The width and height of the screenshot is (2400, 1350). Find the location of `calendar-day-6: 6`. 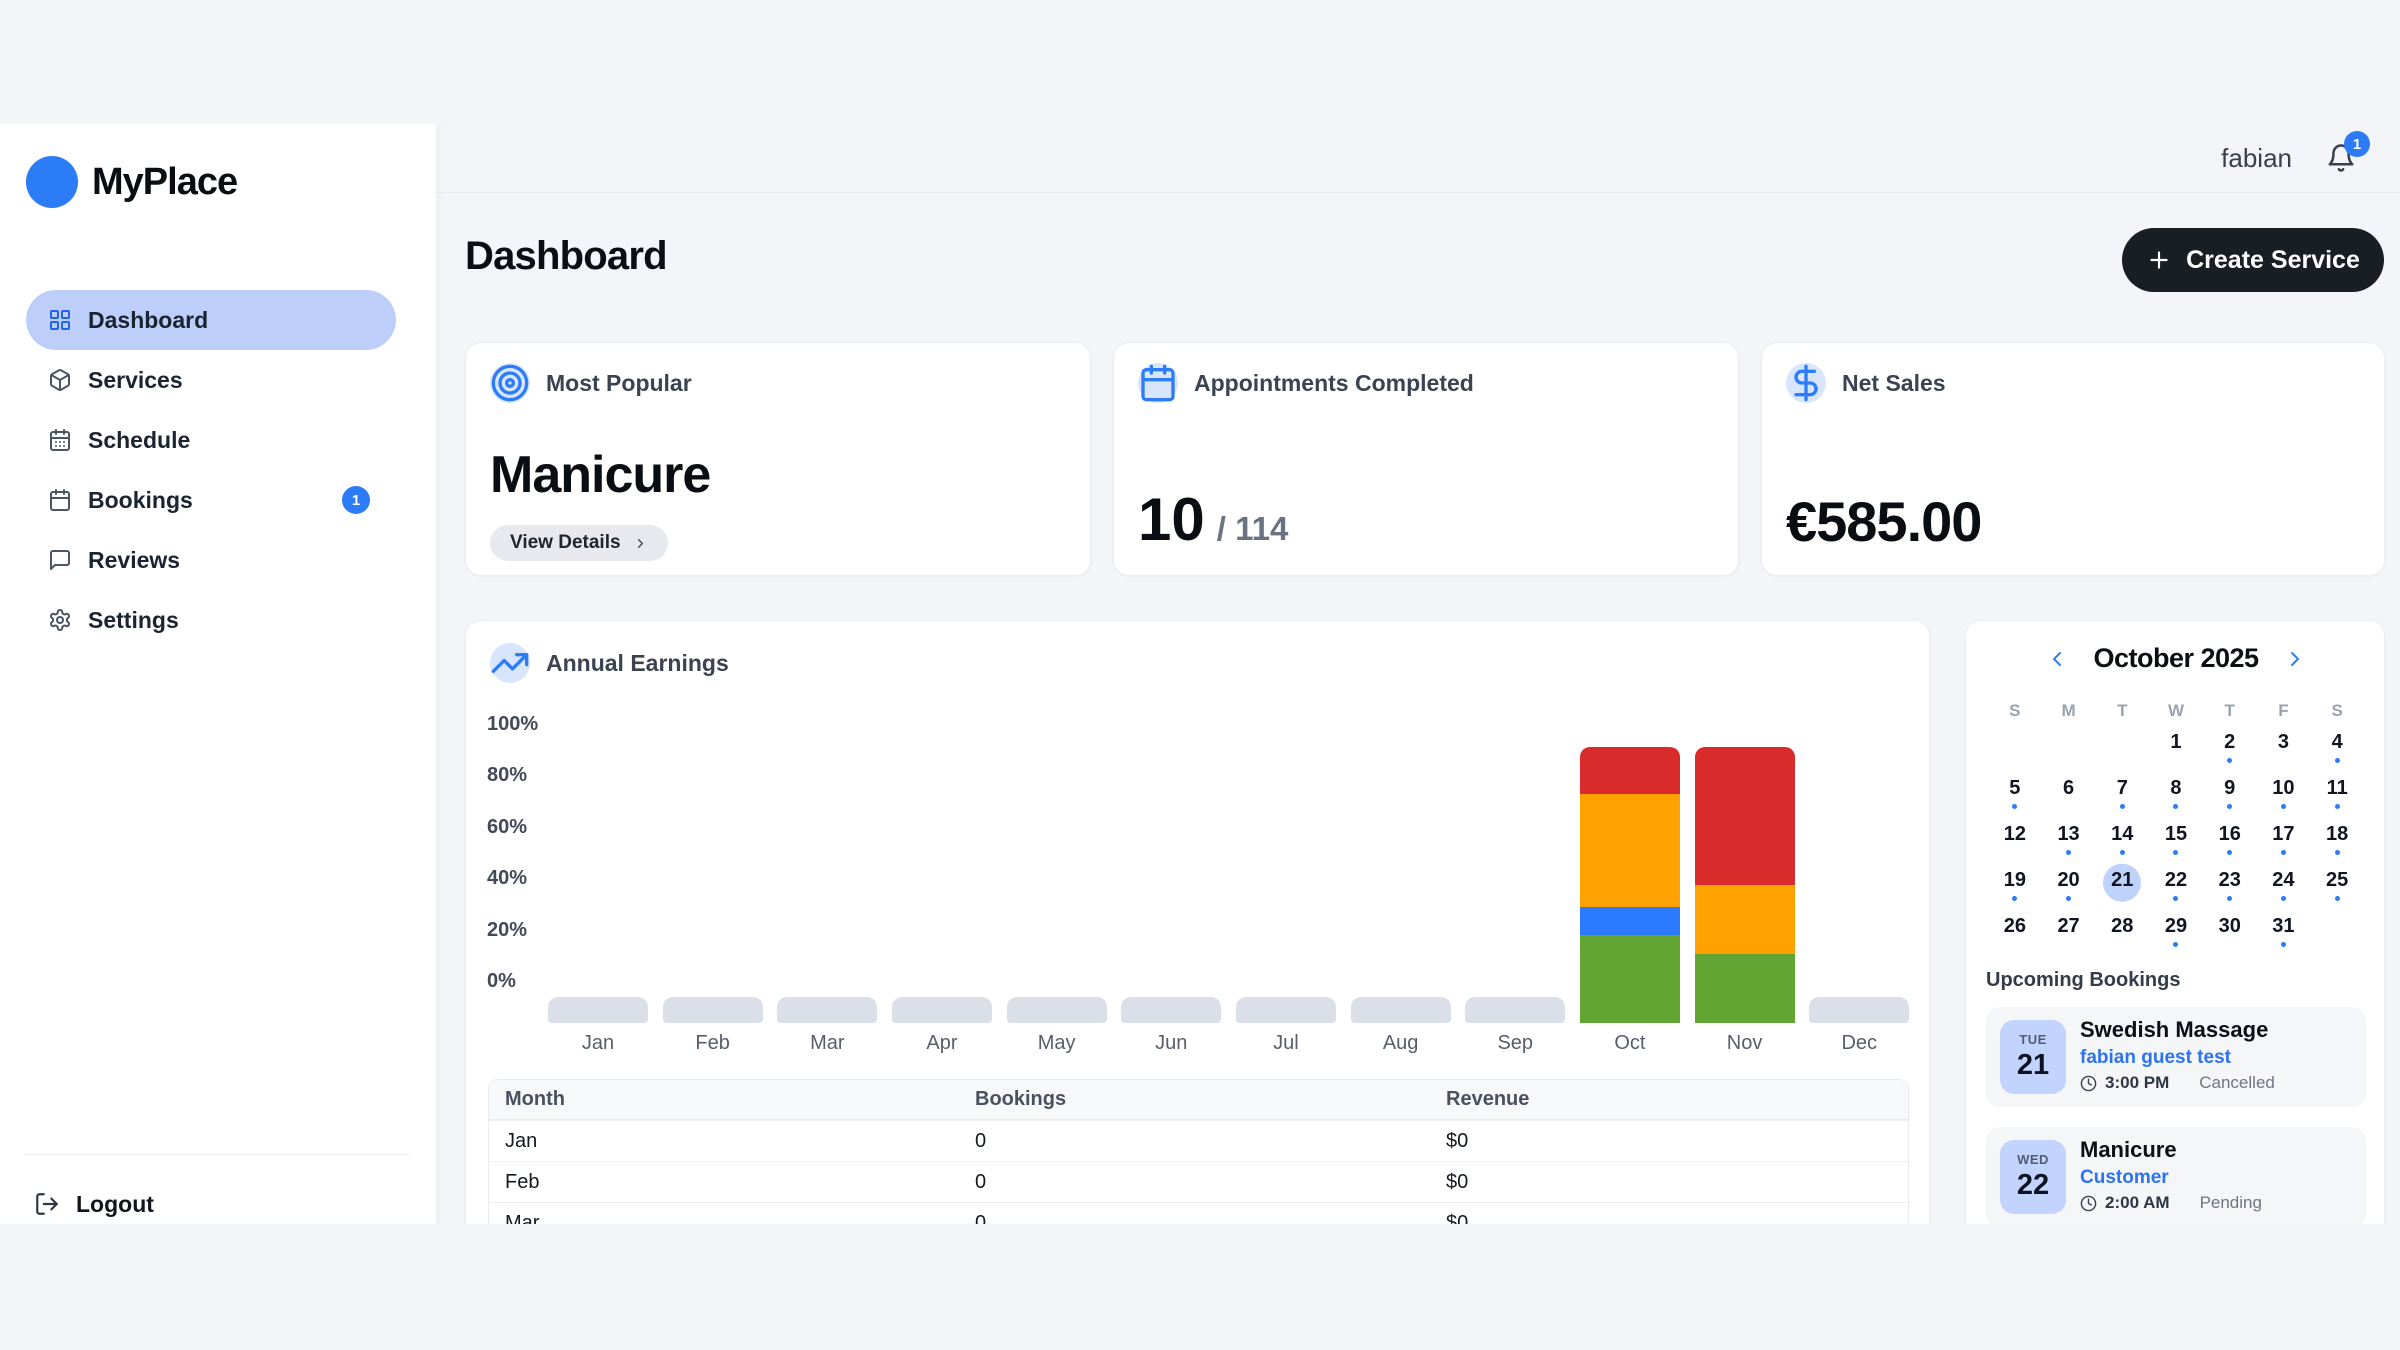

calendar-day-6: 6 is located at coordinates (2069, 793).